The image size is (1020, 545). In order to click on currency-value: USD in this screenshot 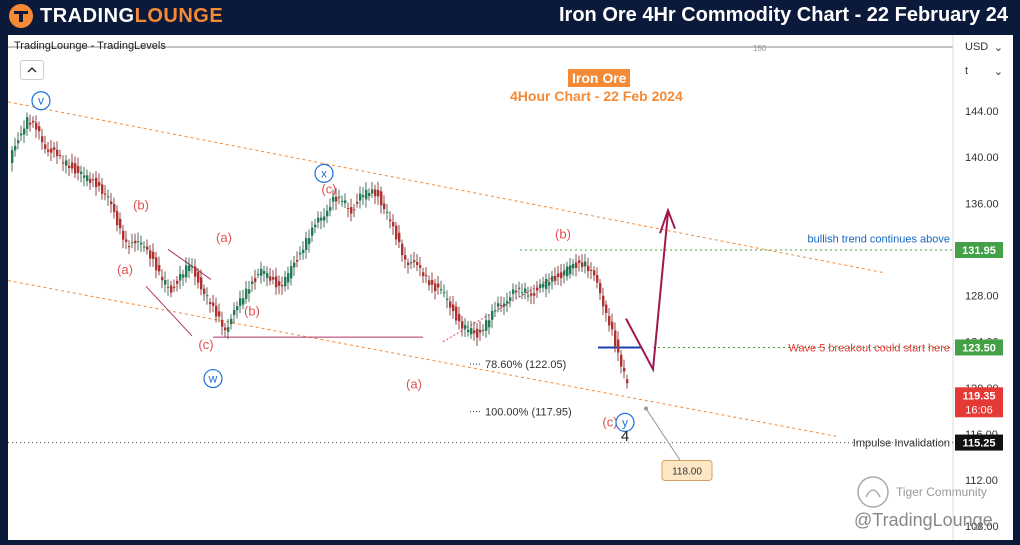, I will do `click(977, 47)`.